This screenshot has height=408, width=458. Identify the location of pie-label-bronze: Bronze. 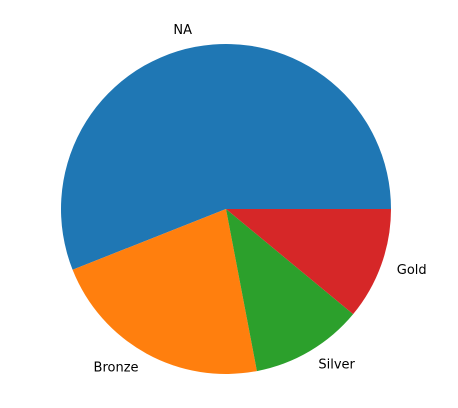
(116, 368).